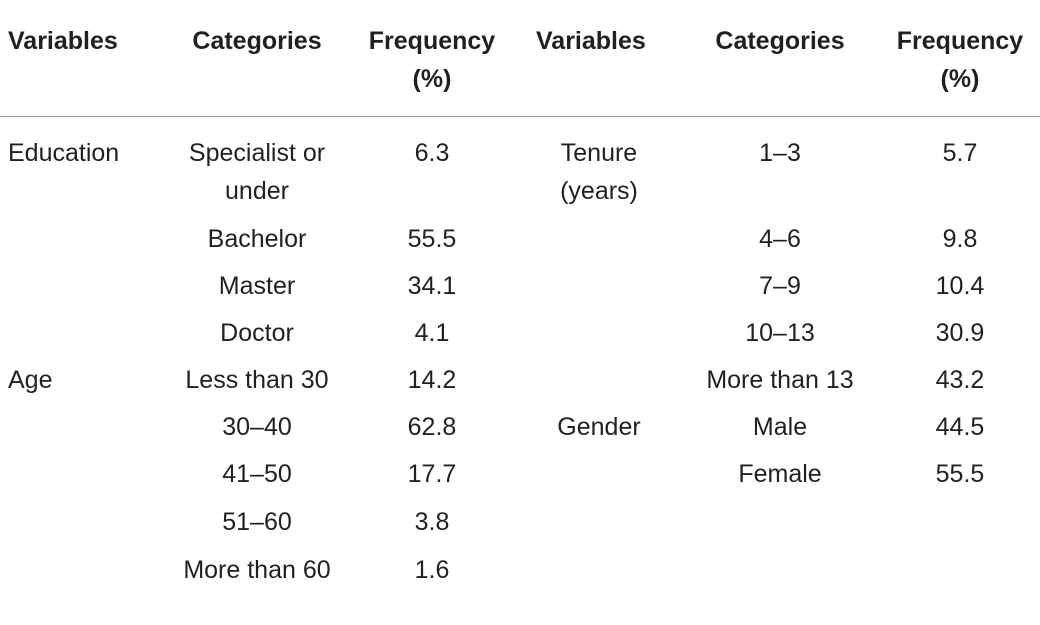 This screenshot has height=625, width=1040. Describe the element at coordinates (257, 427) in the screenshot. I see `left-category-30-40: 30–40` at that location.